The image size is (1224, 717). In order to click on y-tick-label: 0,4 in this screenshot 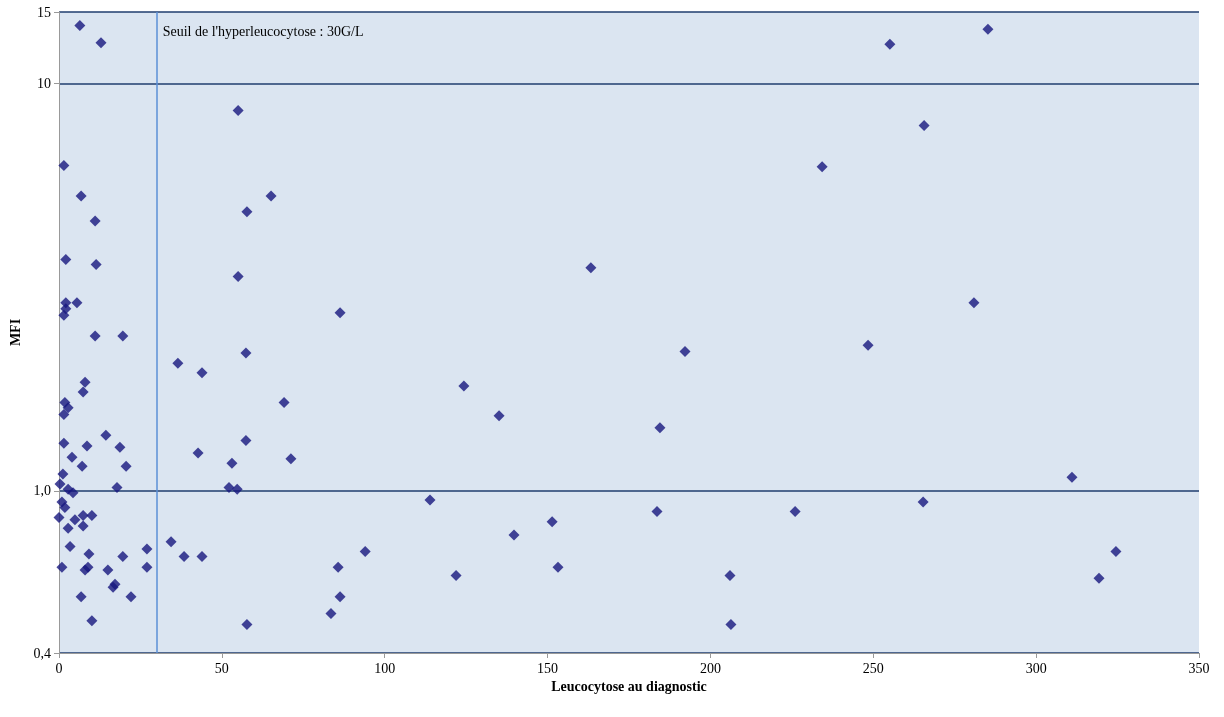, I will do `click(42, 653)`.